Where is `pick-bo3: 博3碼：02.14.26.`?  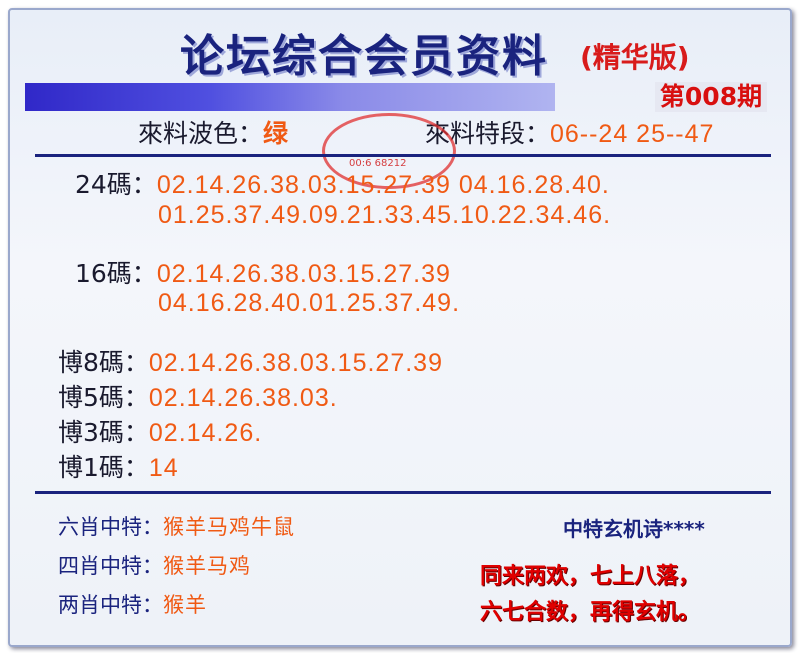
pick-bo3: 博3碼：02.14.26. is located at coordinates (160, 431).